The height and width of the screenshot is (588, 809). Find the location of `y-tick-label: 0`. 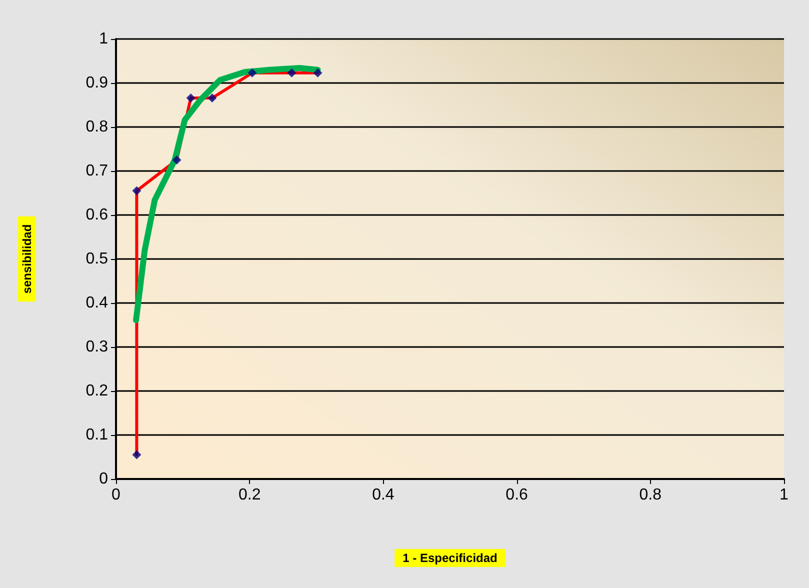

y-tick-label: 0 is located at coordinates (103, 479).